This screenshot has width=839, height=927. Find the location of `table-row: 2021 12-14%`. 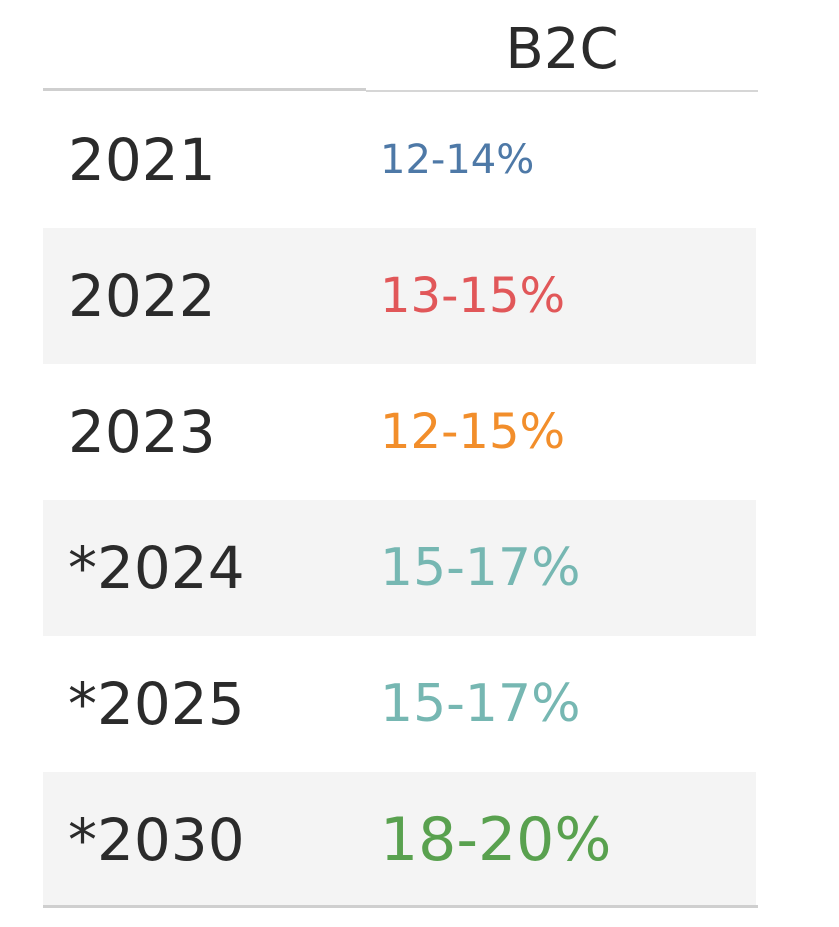

table-row: 2021 12-14% is located at coordinates (399, 160).